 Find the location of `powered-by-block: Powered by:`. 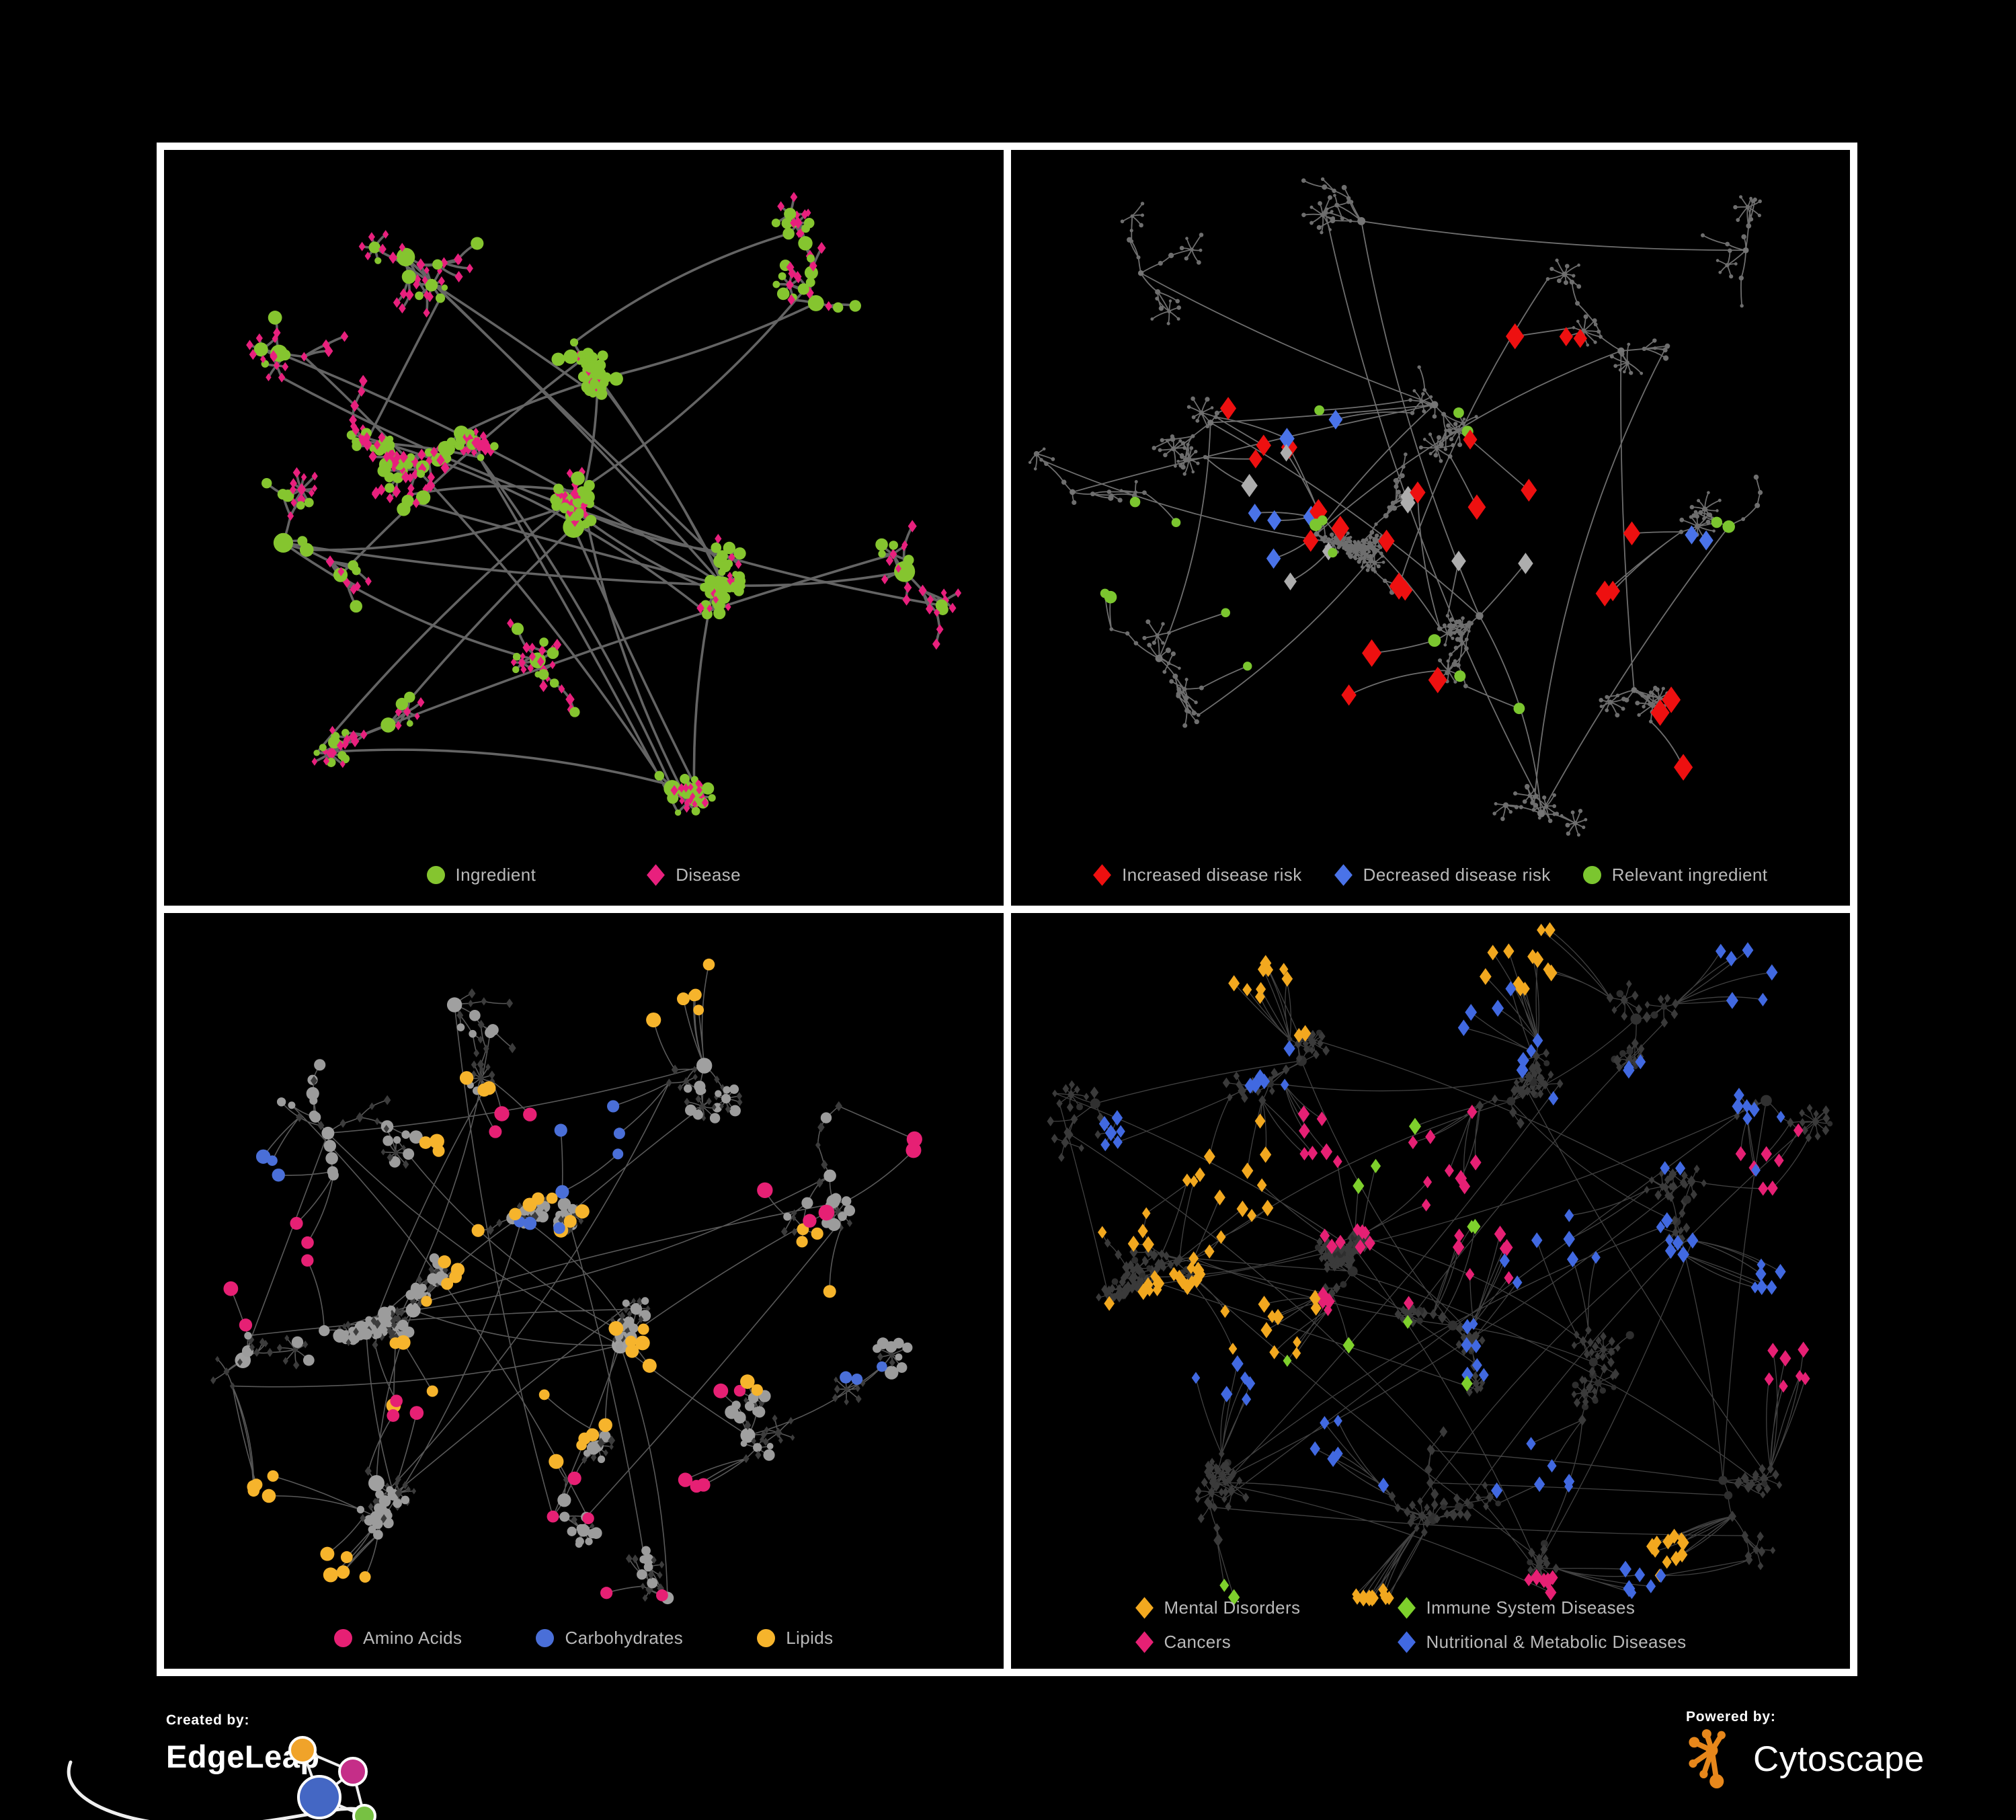

powered-by-block: Powered by: is located at coordinates (1805, 1748).